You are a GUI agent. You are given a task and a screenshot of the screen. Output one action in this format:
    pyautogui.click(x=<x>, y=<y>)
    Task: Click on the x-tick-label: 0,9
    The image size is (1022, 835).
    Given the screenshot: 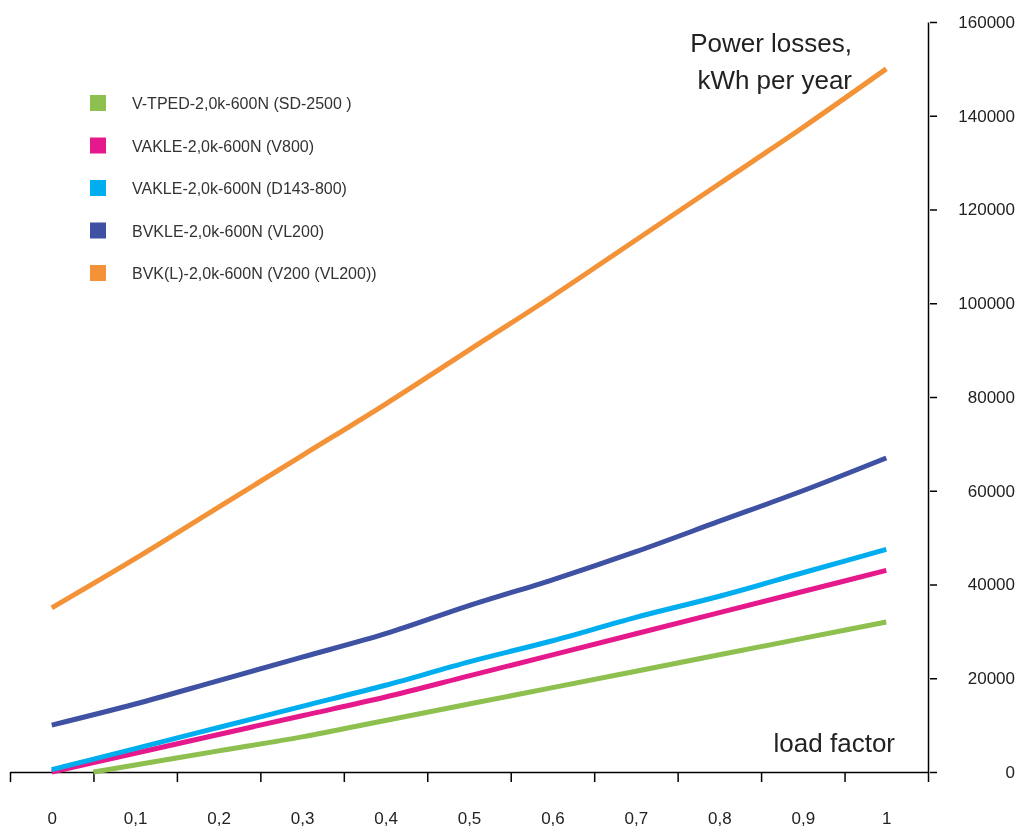 What is the action you would take?
    pyautogui.click(x=803, y=819)
    